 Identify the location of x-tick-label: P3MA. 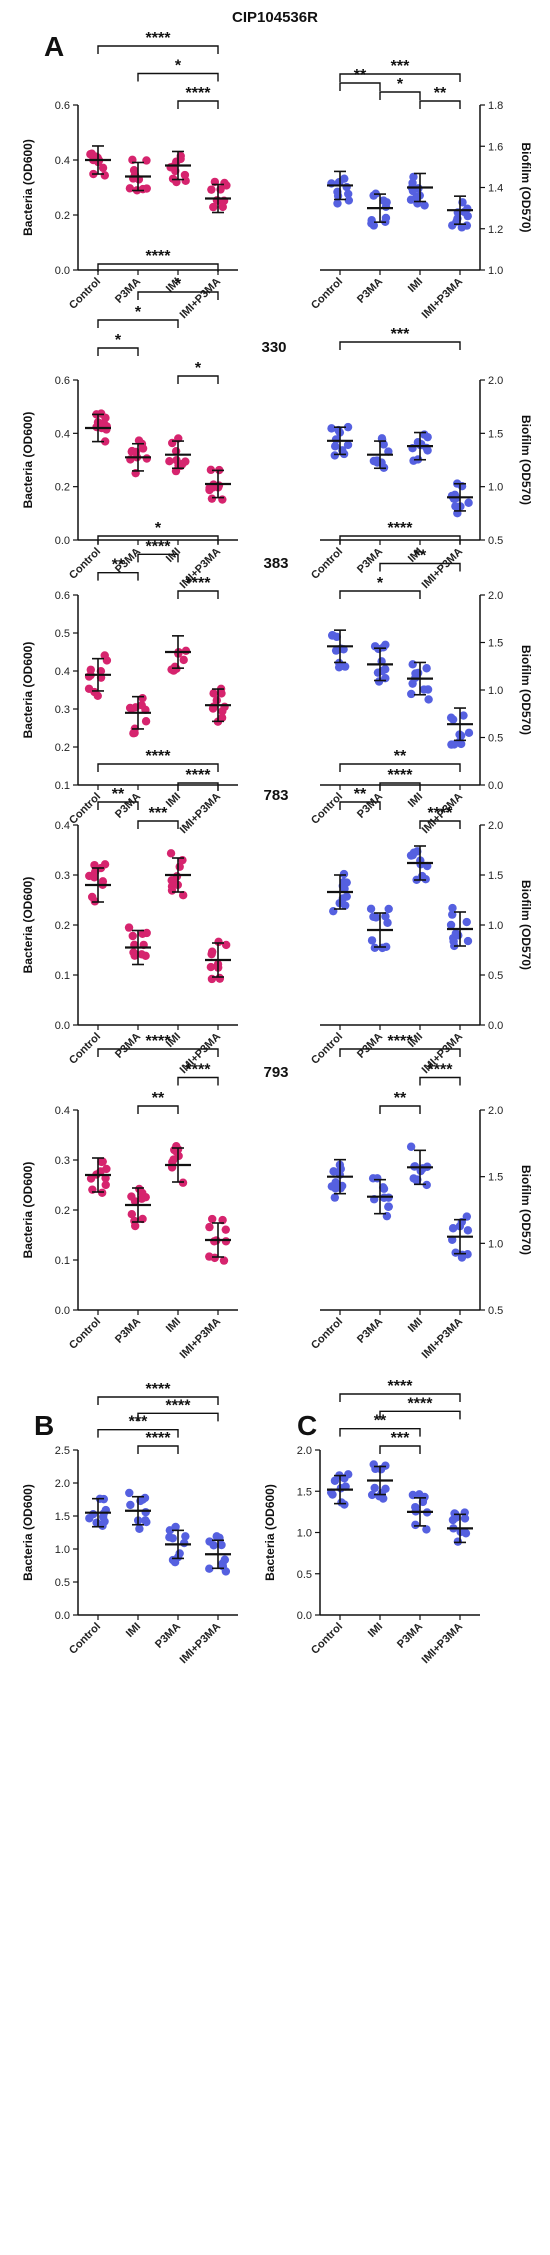
(128, 1331).